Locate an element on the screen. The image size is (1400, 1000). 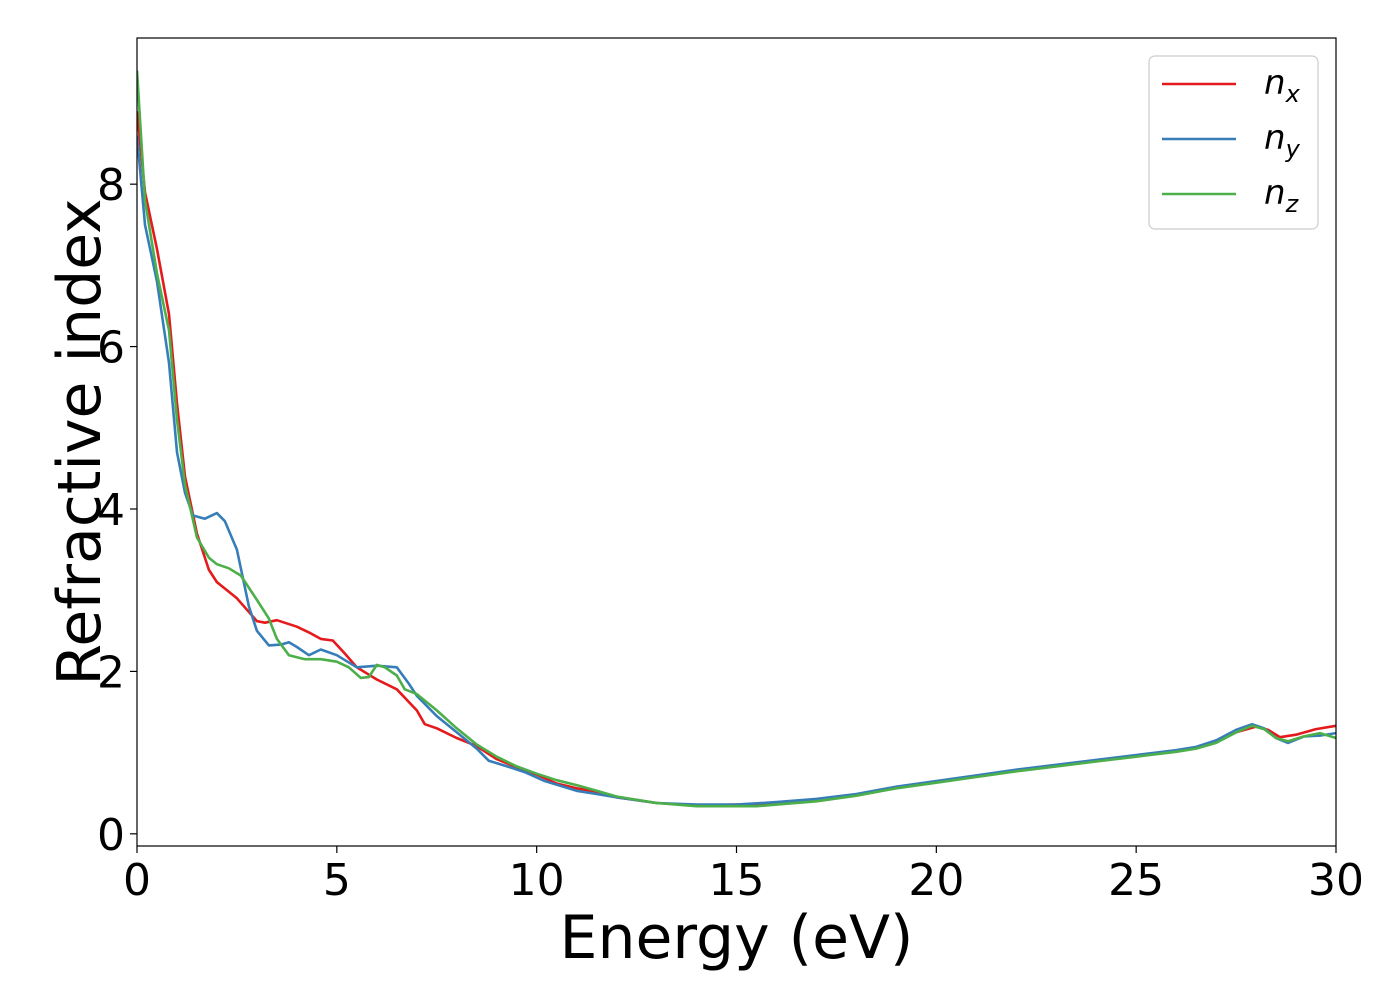
y-tick-label: 2 is located at coordinates (111, 672).